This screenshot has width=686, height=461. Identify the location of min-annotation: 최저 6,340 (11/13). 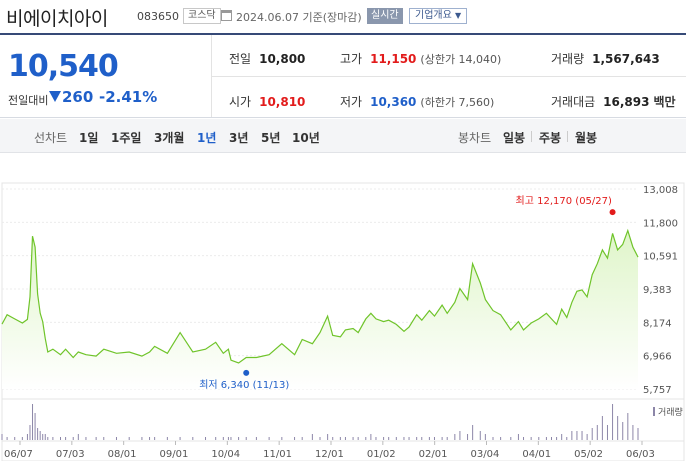
(244, 385).